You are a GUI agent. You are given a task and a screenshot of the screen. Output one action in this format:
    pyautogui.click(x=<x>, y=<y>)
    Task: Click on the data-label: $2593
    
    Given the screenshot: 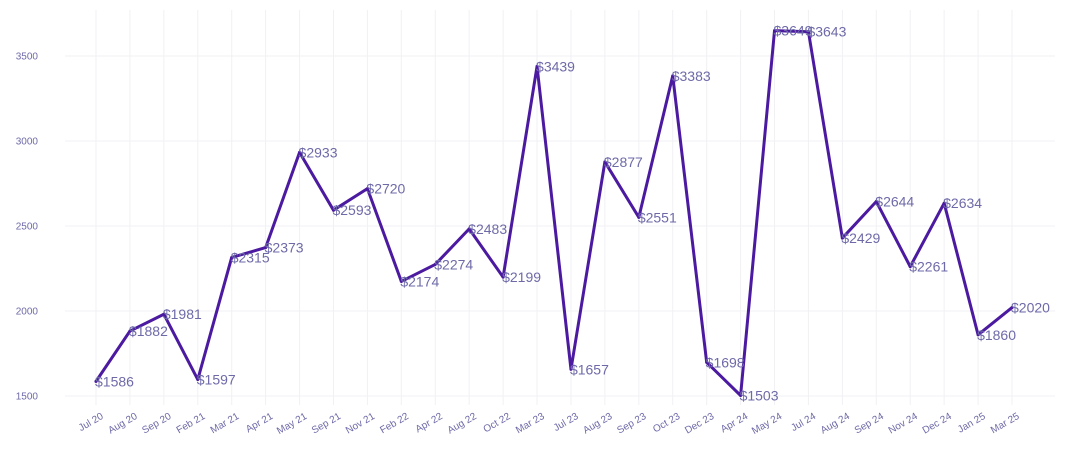 What is the action you would take?
    pyautogui.click(x=351, y=210)
    